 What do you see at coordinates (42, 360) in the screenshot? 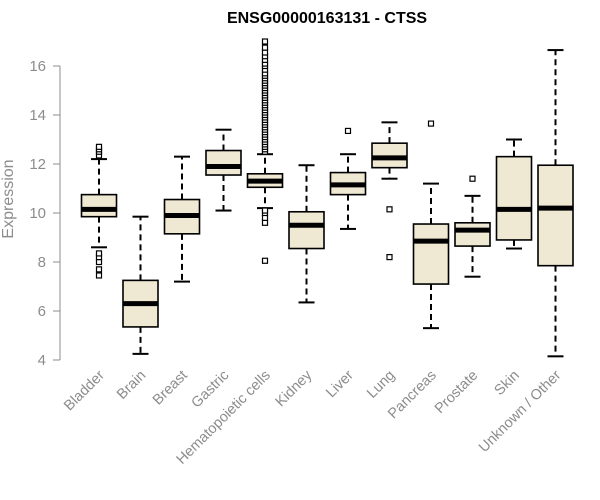
I see `y-tick-label: 4` at bounding box center [42, 360].